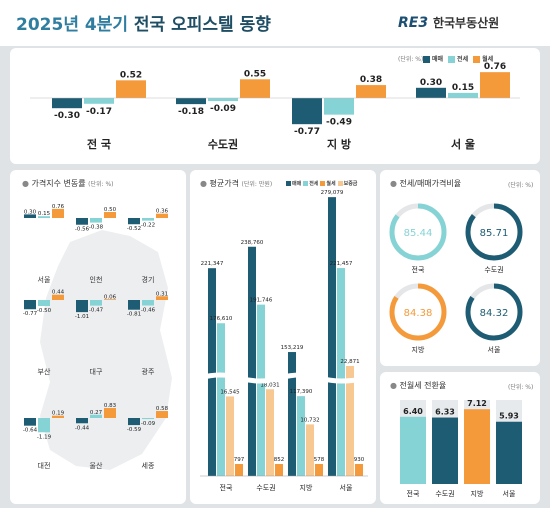 The image size is (550, 508). What do you see at coordinates (339, 123) in the screenshot?
I see `bar-value-2-1: -0.49` at bounding box center [339, 123].